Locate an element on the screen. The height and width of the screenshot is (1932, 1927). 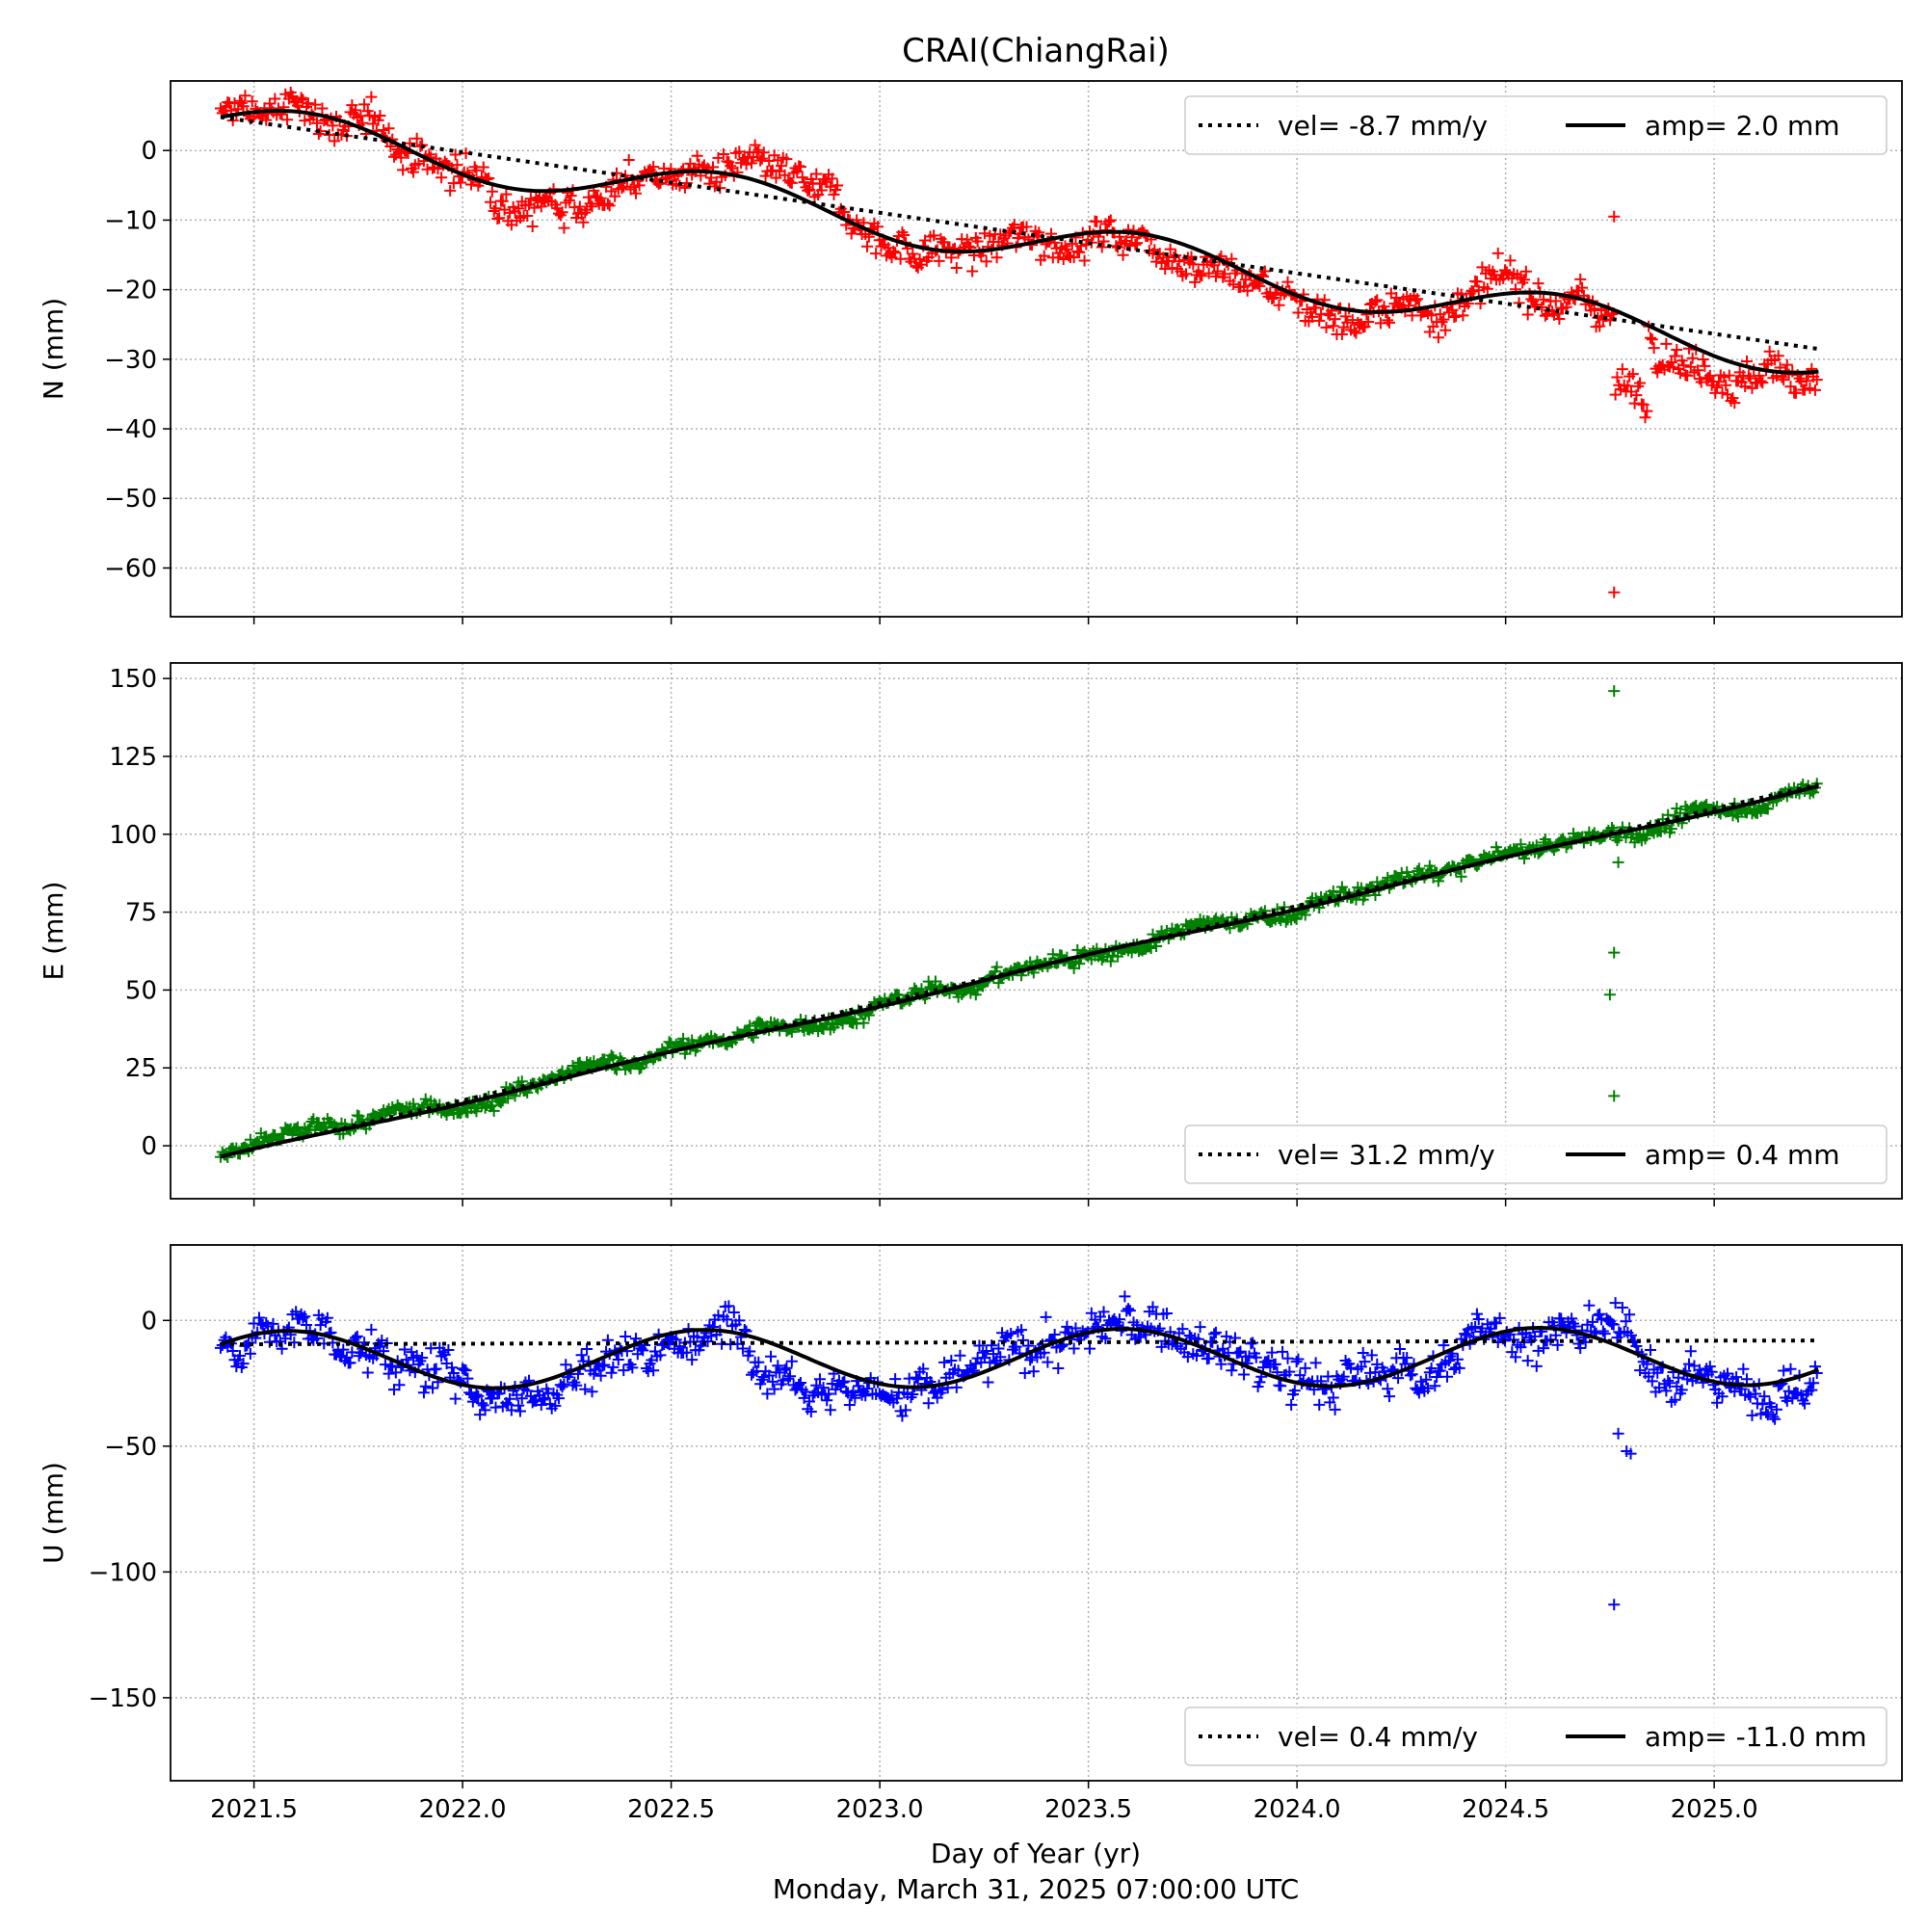
y-tick-label: −40 is located at coordinates (131, 429).